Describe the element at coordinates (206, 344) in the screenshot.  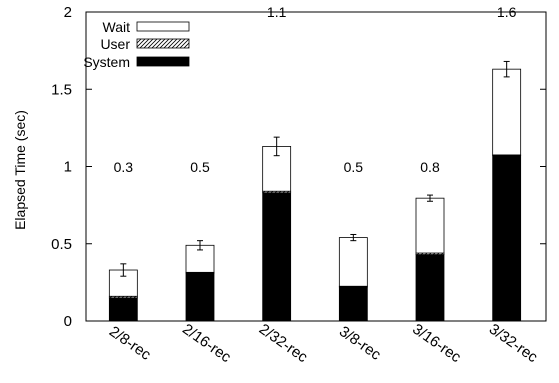
I see `x-tick-label: 2/16-rec` at that location.